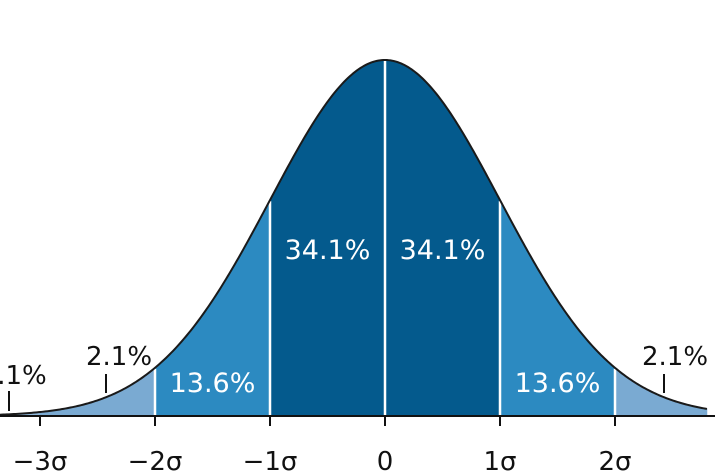 The image size is (715, 476). I want to click on region-label-3: 34.1%, so click(328, 250).